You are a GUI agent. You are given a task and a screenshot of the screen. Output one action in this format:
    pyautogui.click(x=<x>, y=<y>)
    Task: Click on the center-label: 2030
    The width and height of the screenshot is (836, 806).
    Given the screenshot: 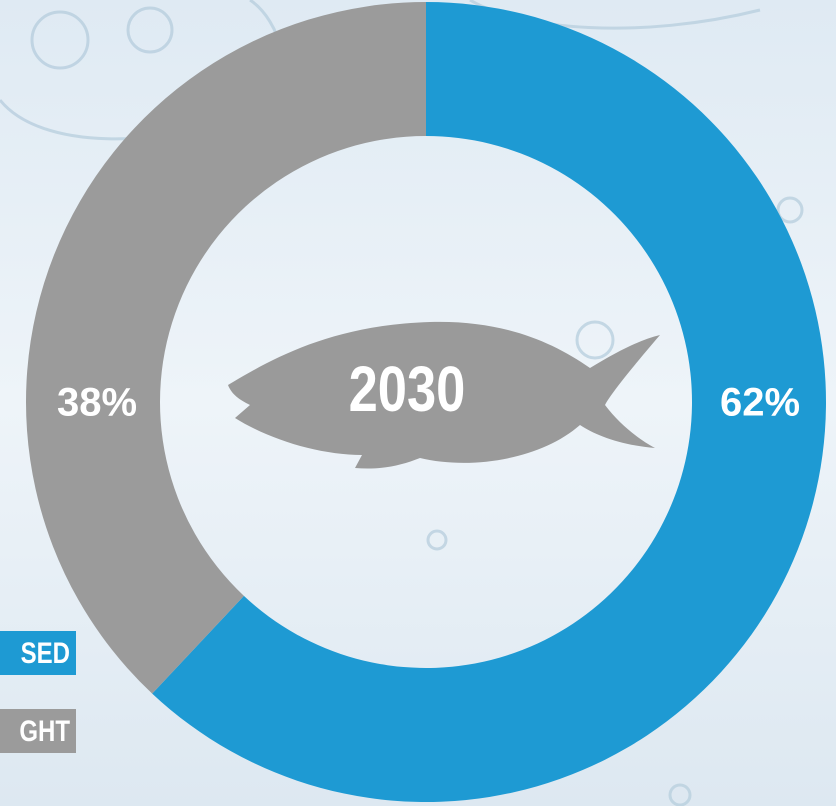 What is the action you would take?
    pyautogui.click(x=407, y=389)
    